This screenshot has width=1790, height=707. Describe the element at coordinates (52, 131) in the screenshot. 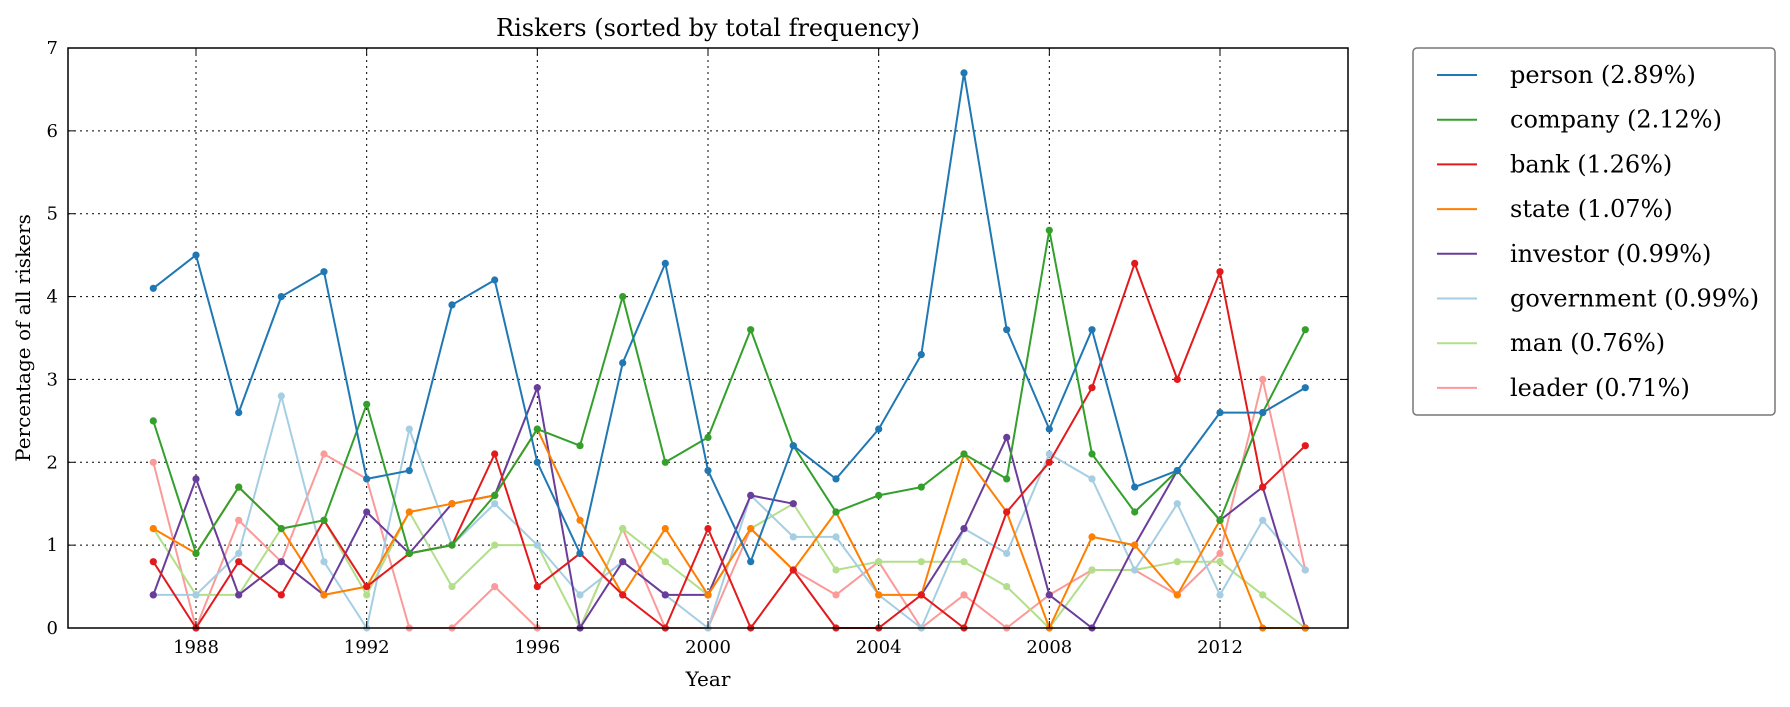

I see `y-tick-label: 6` at that location.